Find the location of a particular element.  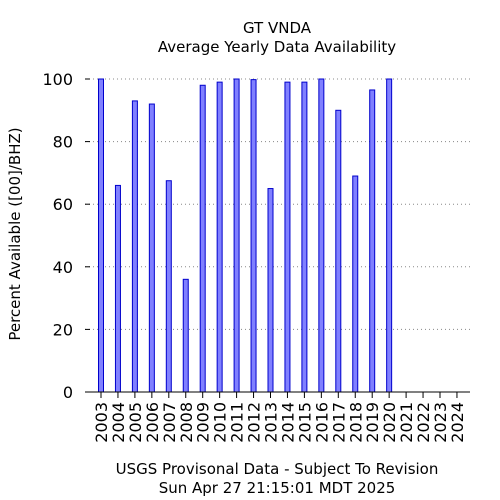

x-tick-label-2010: 2010 is located at coordinates (220, 422).